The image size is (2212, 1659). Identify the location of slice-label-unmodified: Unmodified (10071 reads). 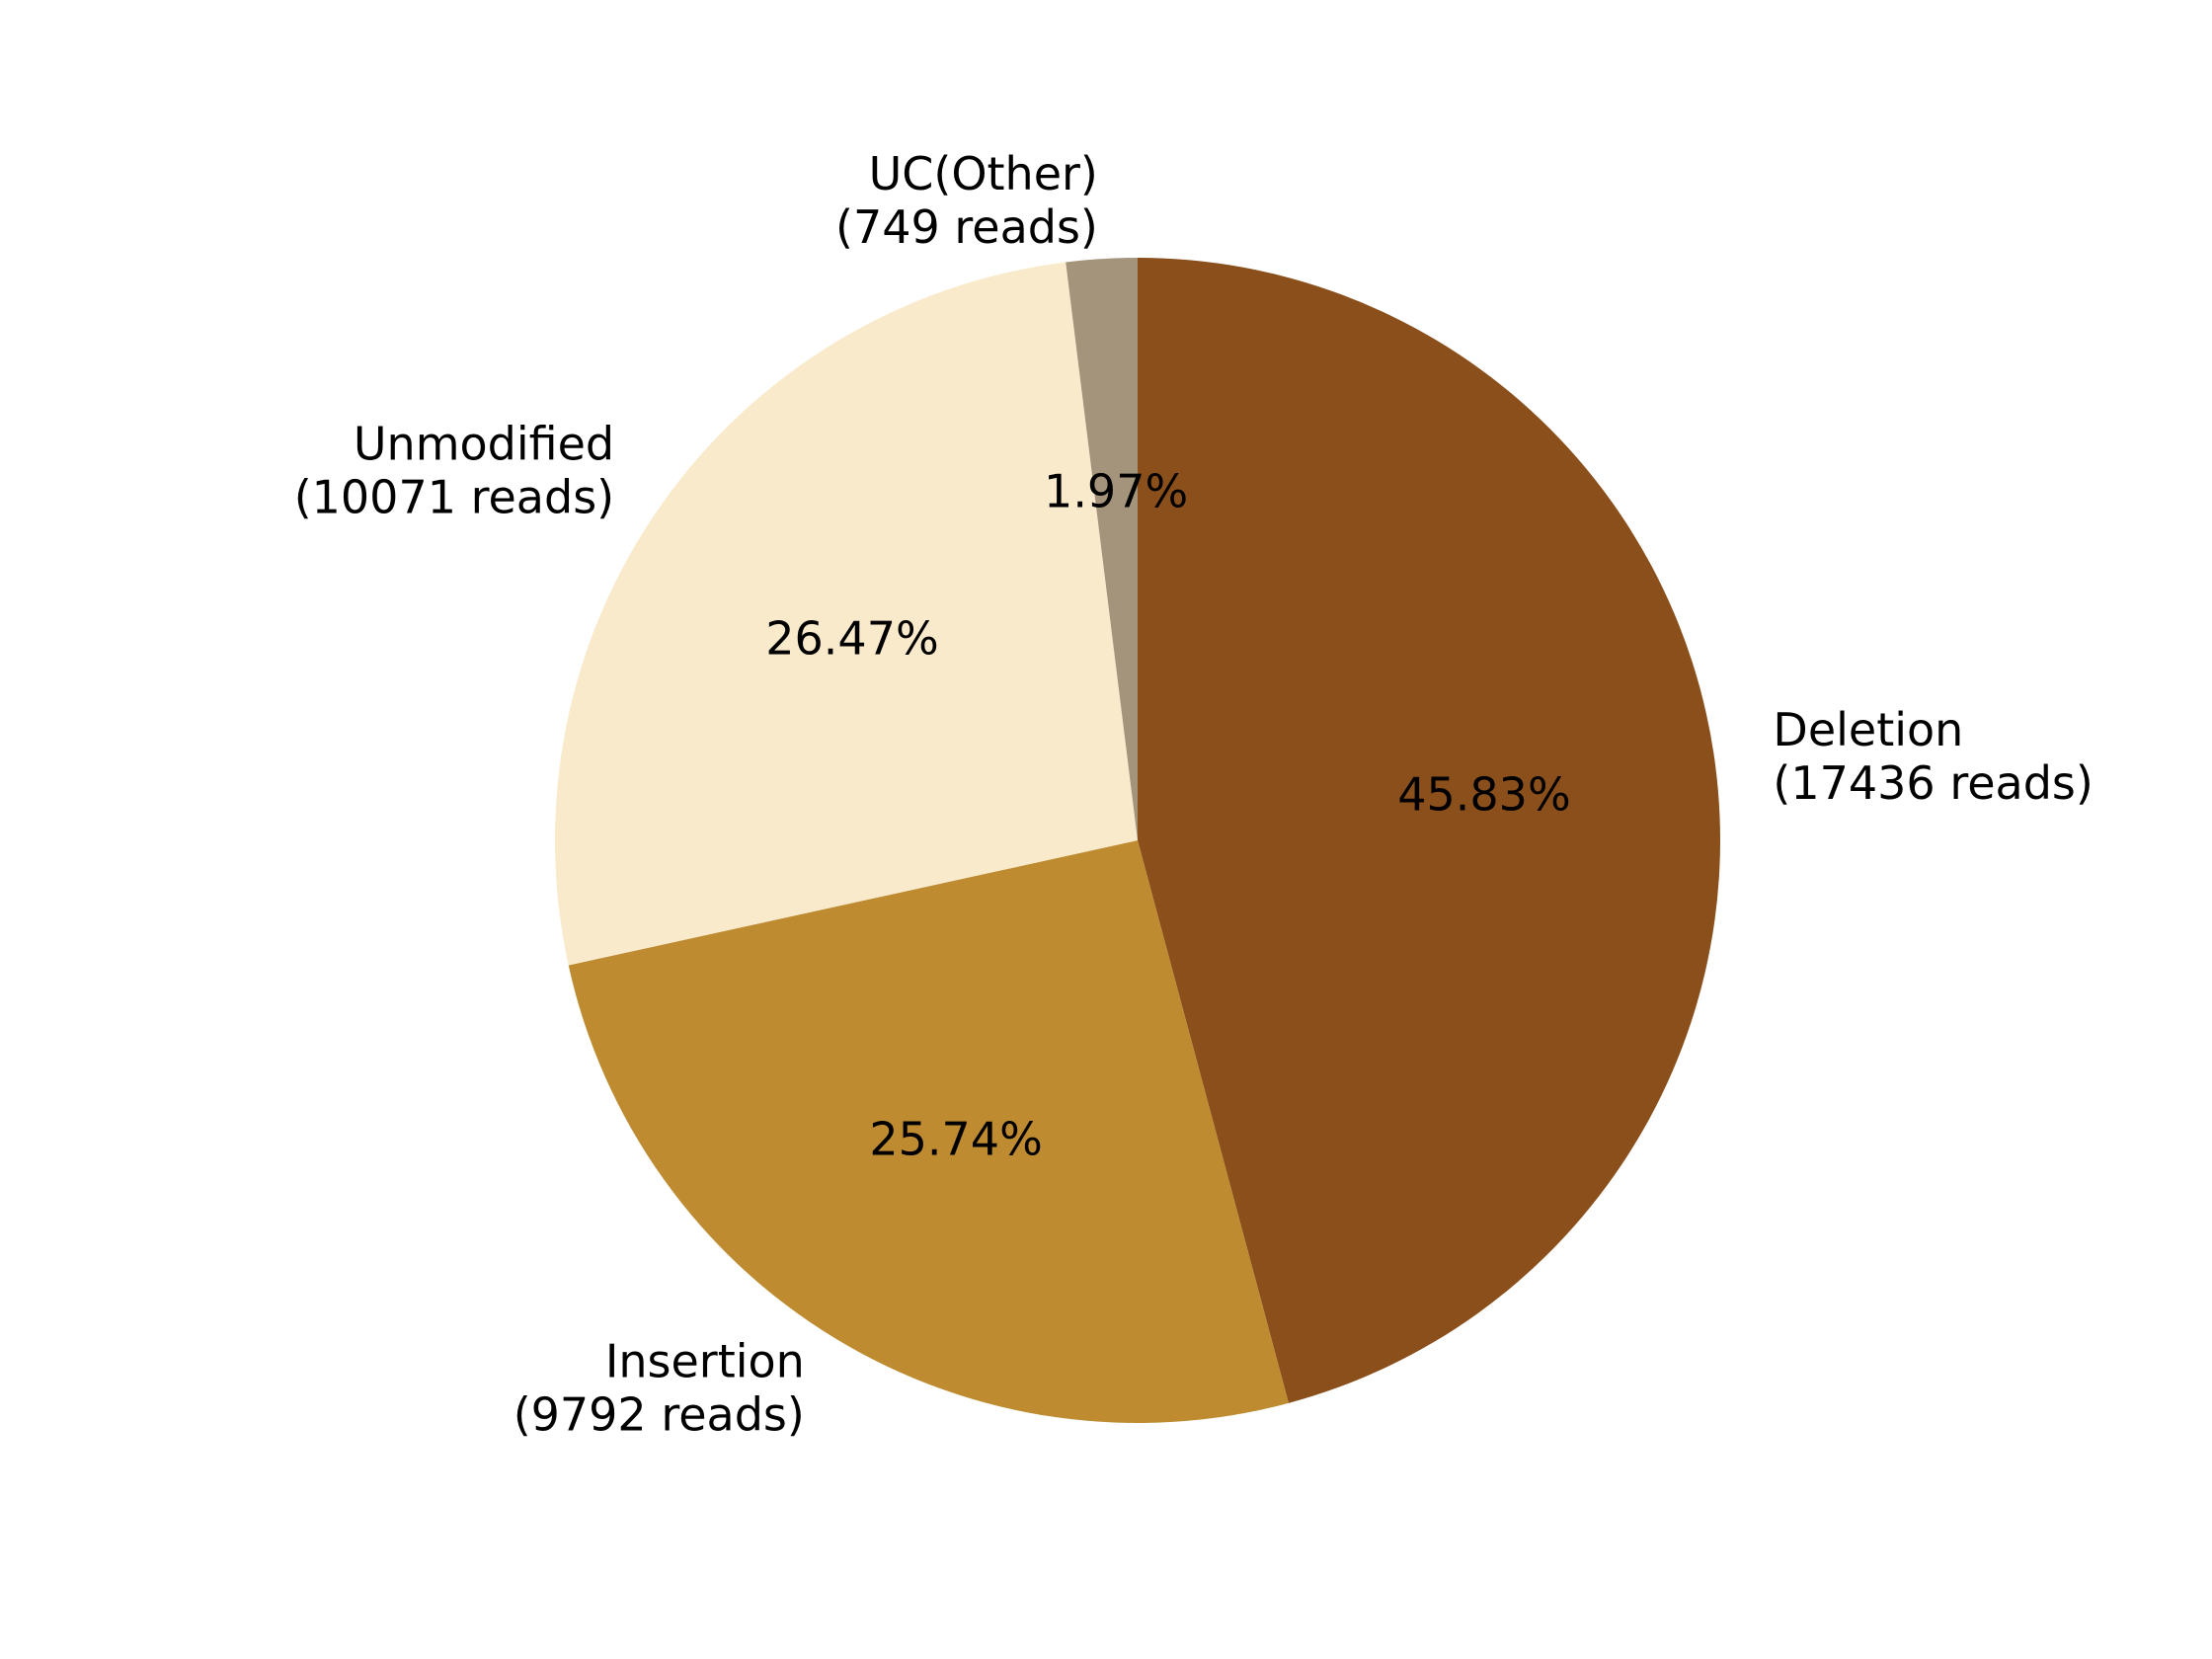
(454, 470).